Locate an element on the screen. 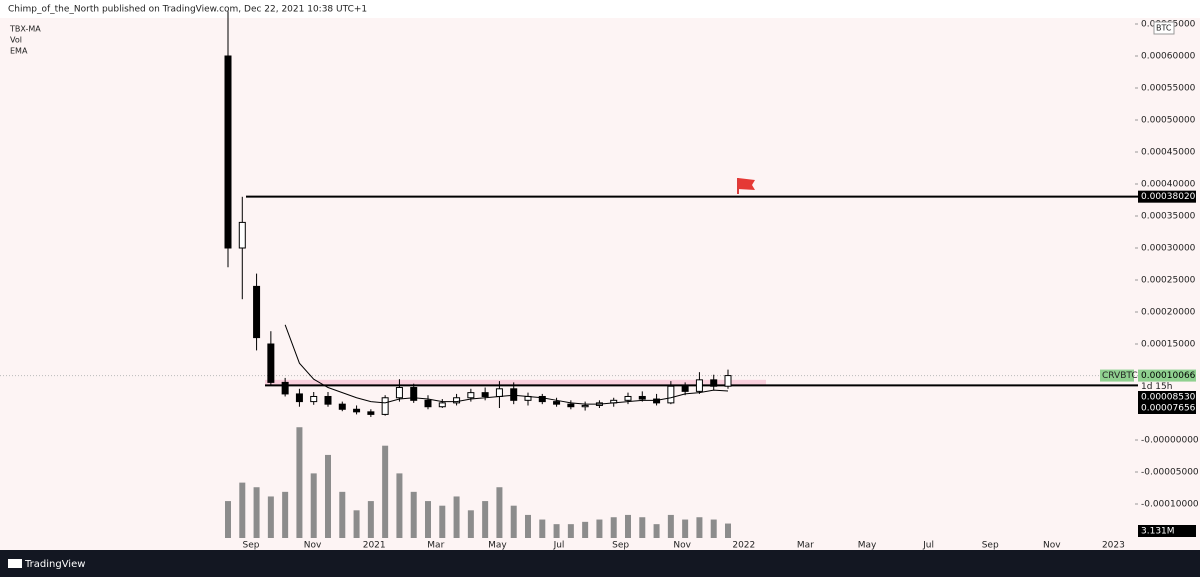  x-tick-label: Sep is located at coordinates (620, 546).